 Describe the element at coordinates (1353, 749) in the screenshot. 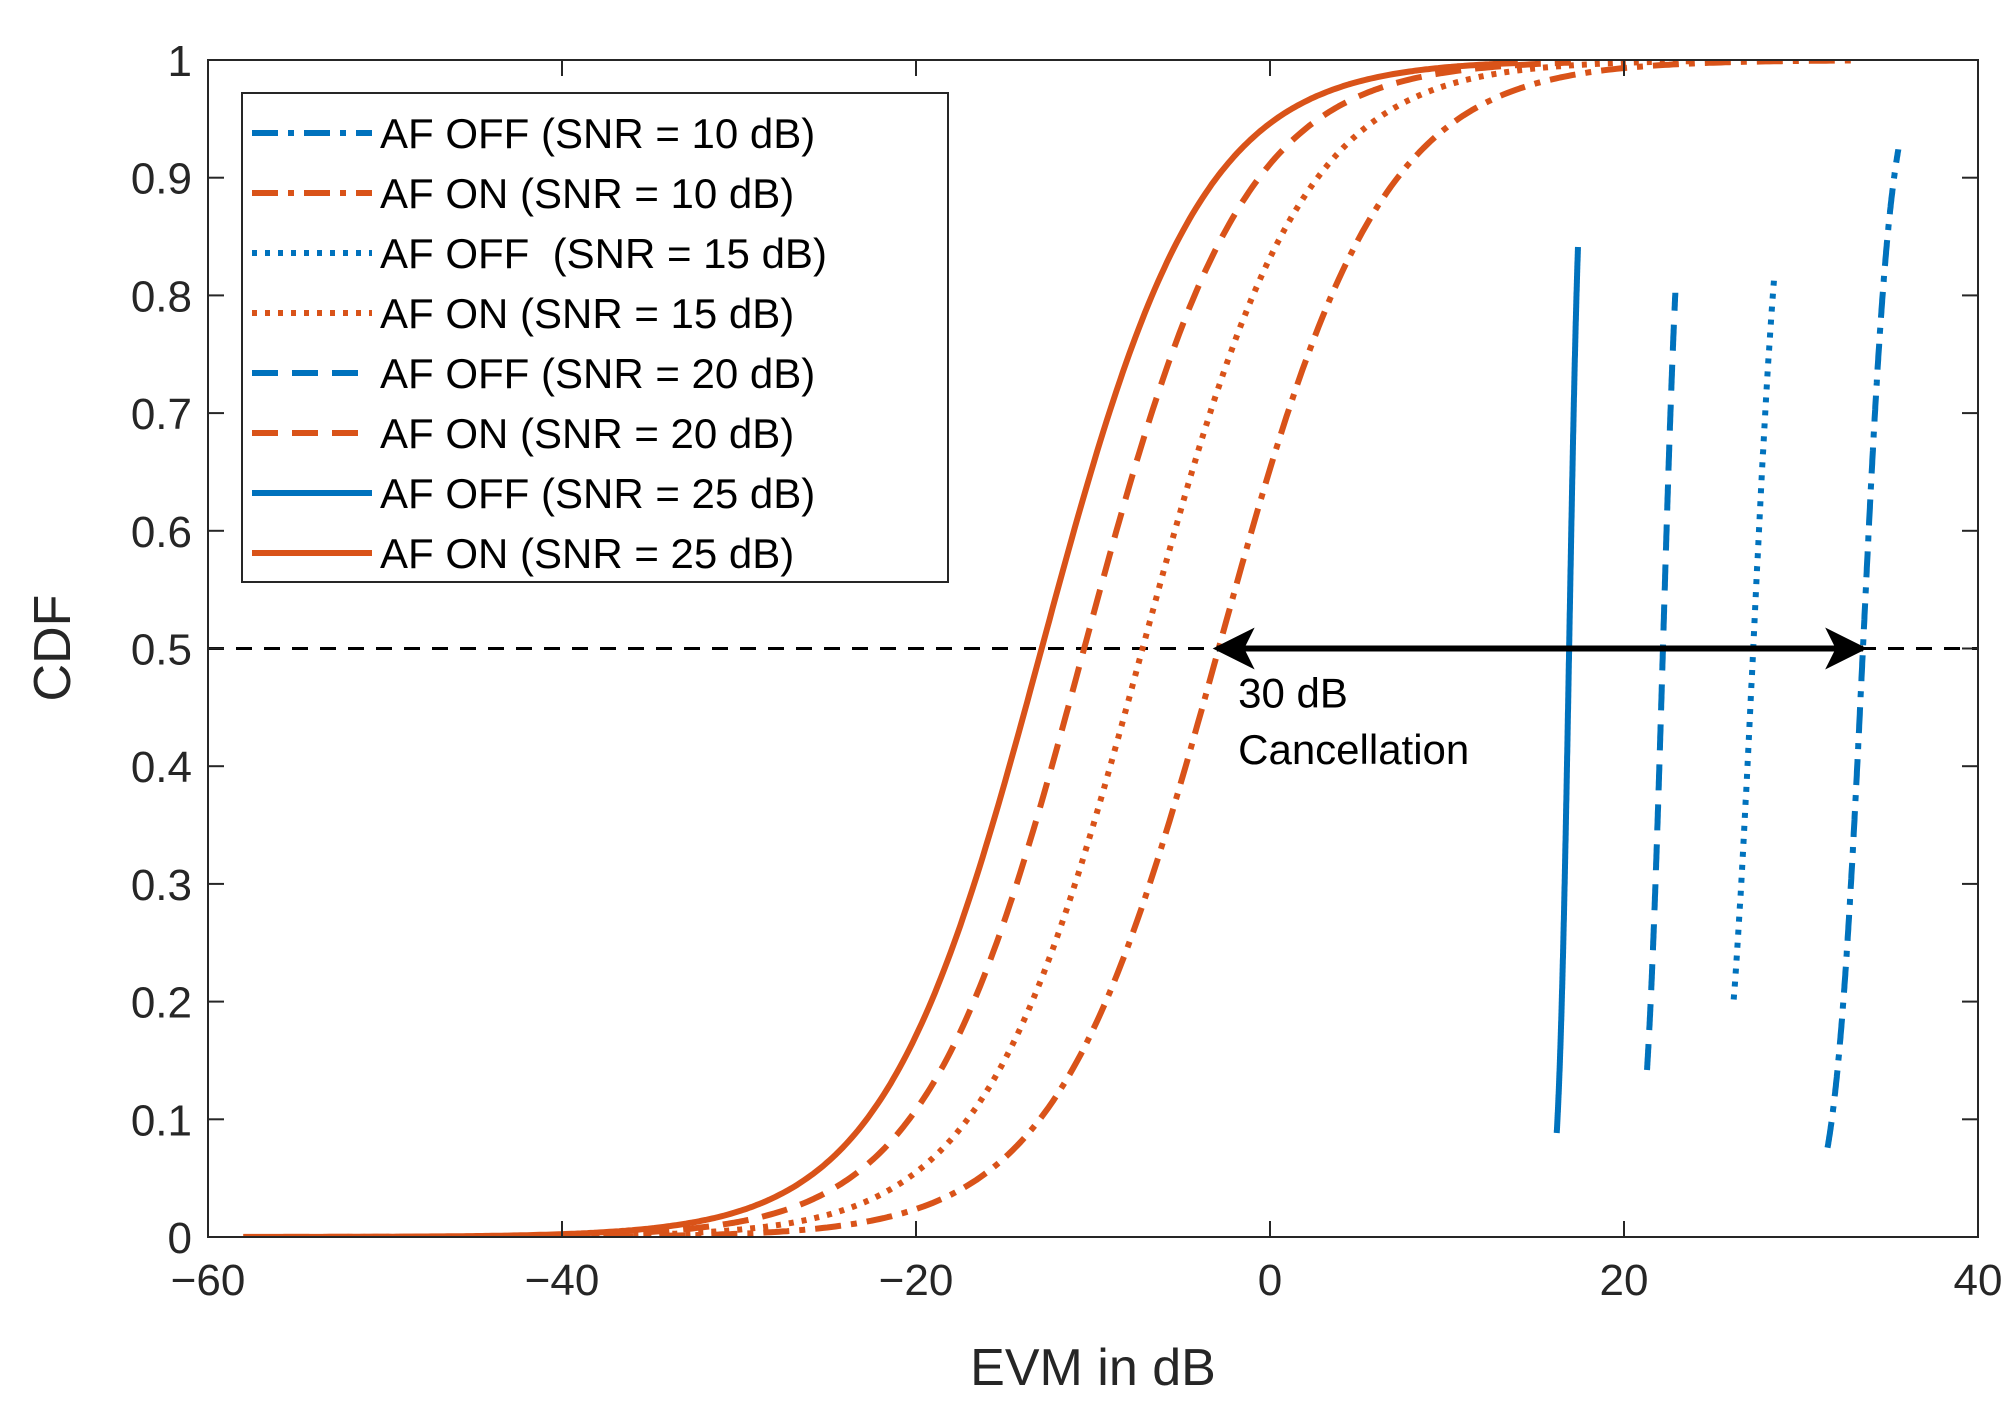

I see `annotation-label-line2: Cancellation` at that location.